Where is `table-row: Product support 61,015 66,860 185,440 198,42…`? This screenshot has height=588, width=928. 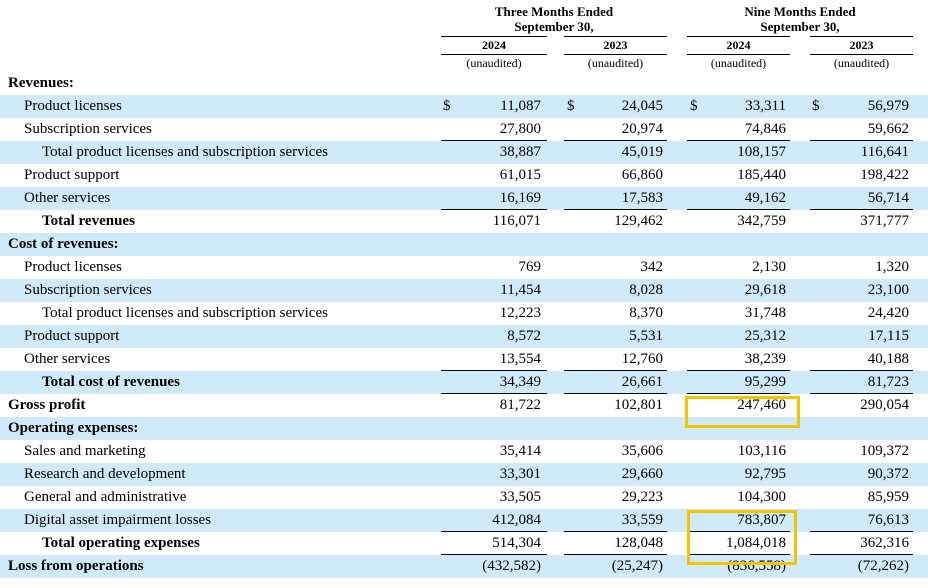 table-row: Product support 61,015 66,860 185,440 198,42… is located at coordinates (464, 175).